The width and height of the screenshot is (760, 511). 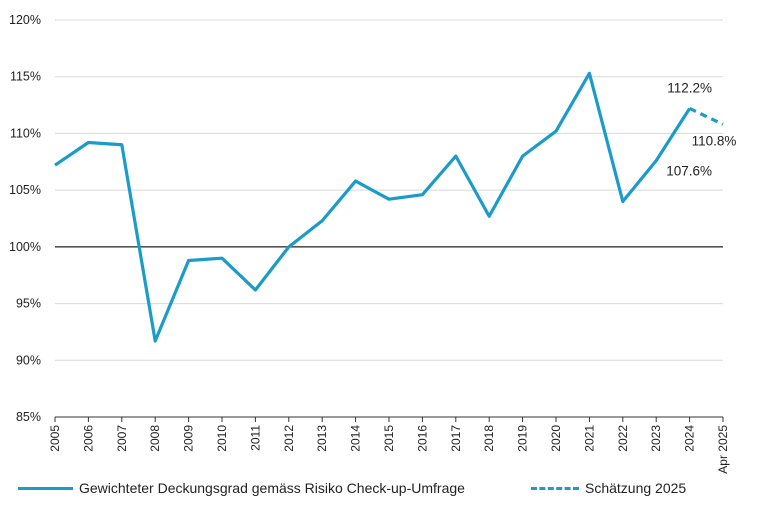 I want to click on x-tick-label: 2013, so click(x=322, y=438).